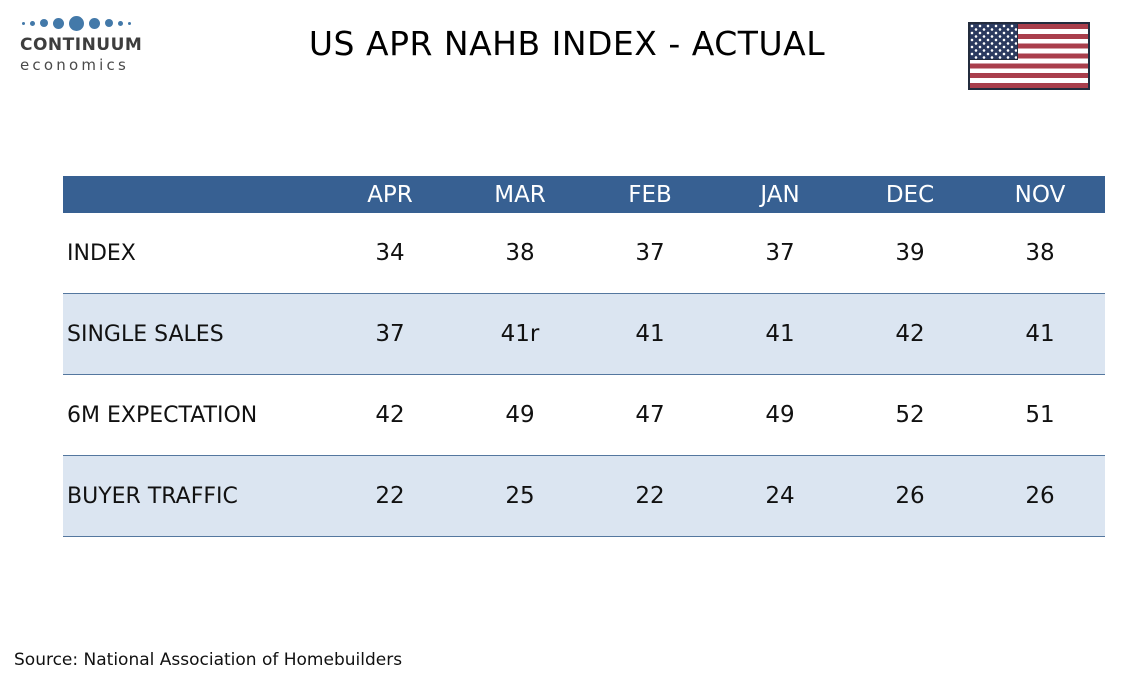  What do you see at coordinates (520, 334) in the screenshot?
I see `cell-value: 41r` at bounding box center [520, 334].